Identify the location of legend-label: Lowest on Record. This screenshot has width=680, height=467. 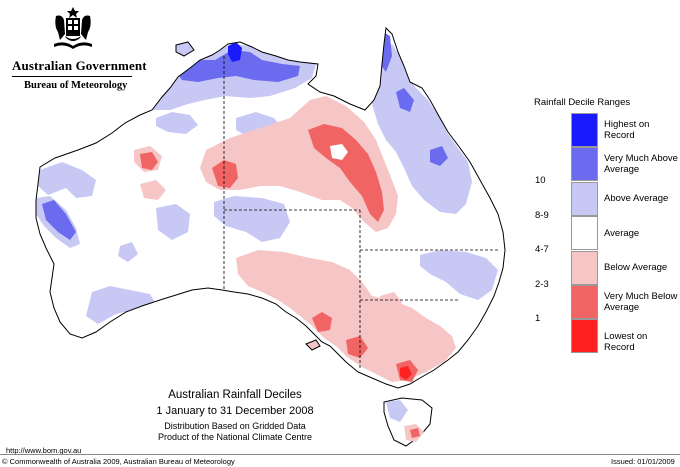
(626, 341).